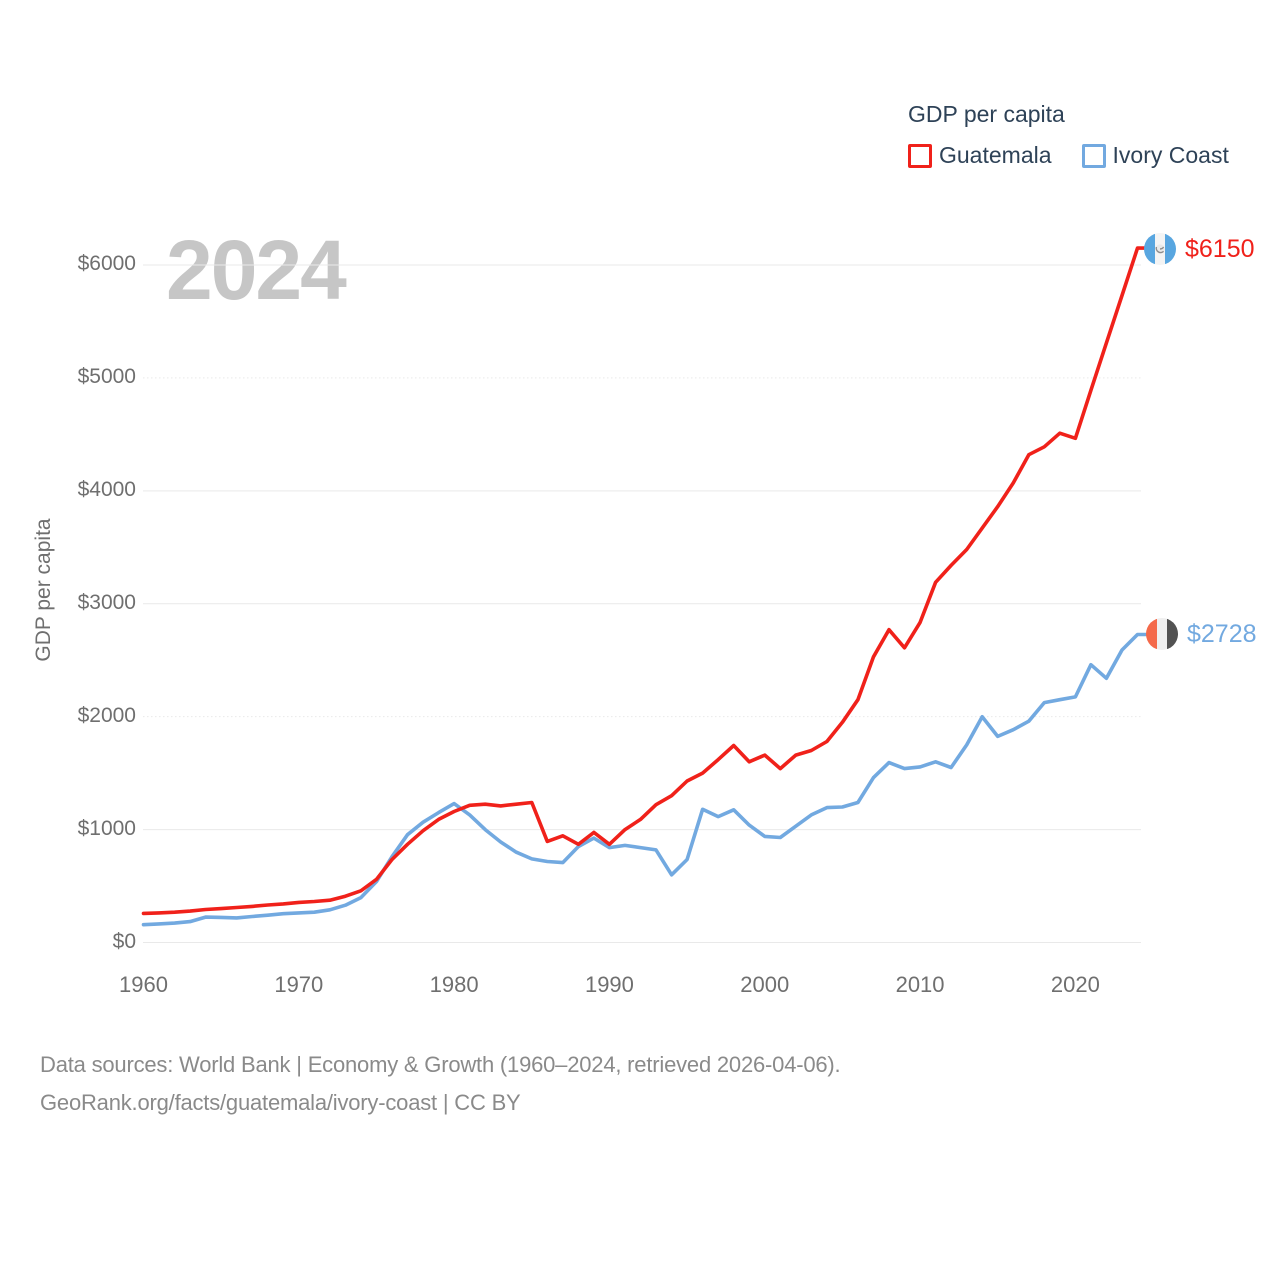 The height and width of the screenshot is (1280, 1280). Describe the element at coordinates (986, 114) in the screenshot. I see `legend-title: GDP per capita` at that location.